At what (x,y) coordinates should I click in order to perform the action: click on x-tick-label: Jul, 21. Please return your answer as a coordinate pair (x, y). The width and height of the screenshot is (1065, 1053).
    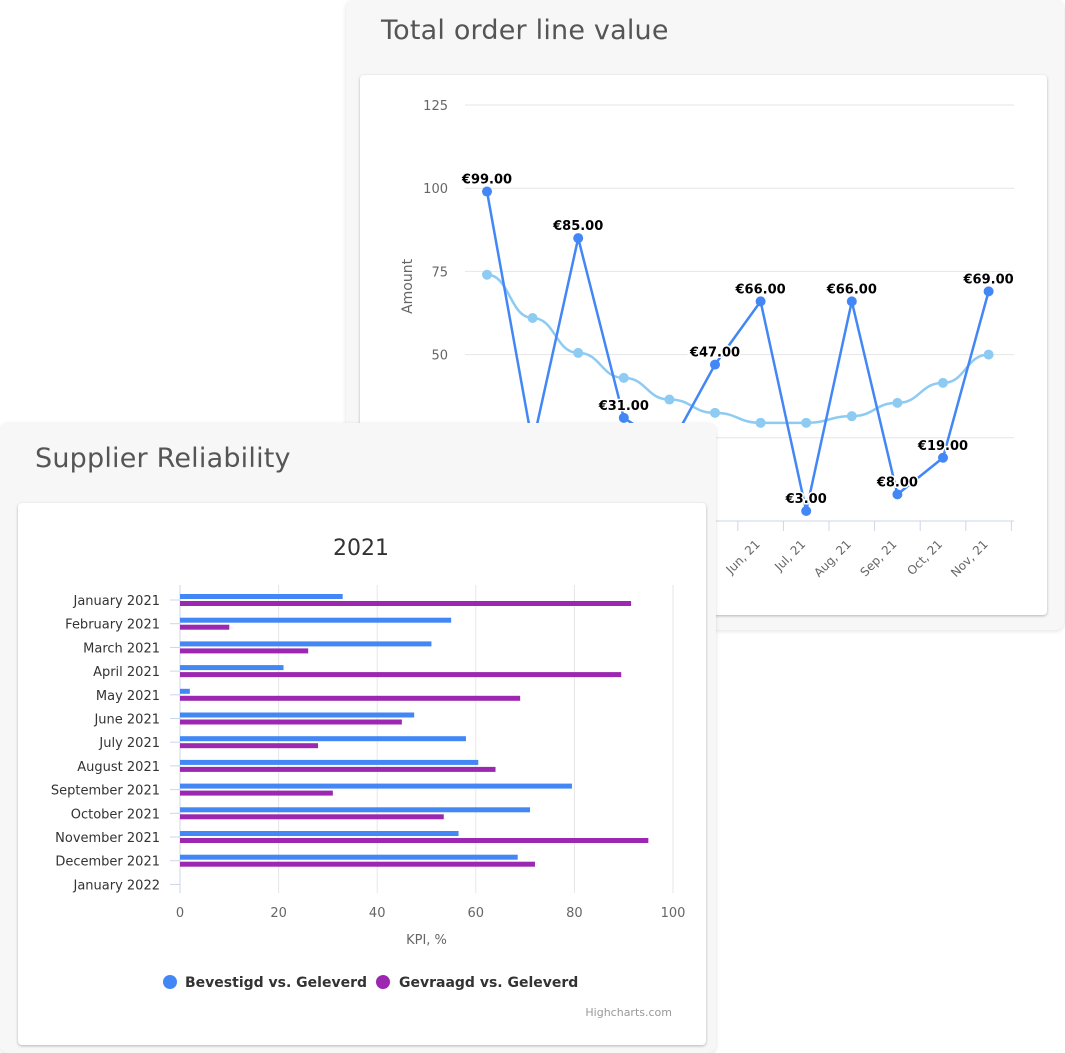
    Looking at the image, I should click on (789, 555).